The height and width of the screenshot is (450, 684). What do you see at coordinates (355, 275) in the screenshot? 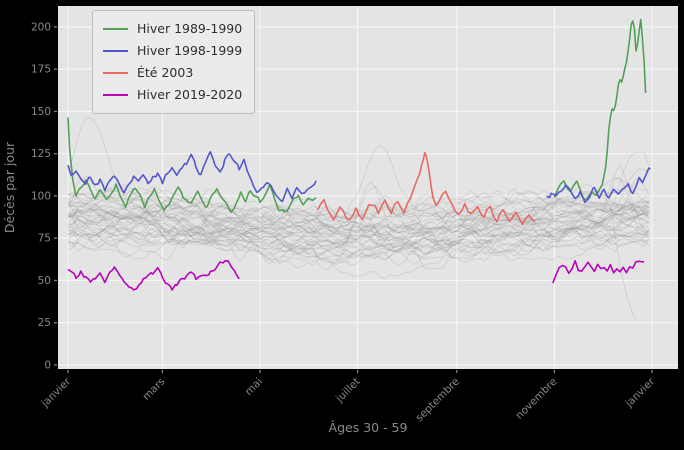
I see `series-hiver-2019-2020` at bounding box center [355, 275].